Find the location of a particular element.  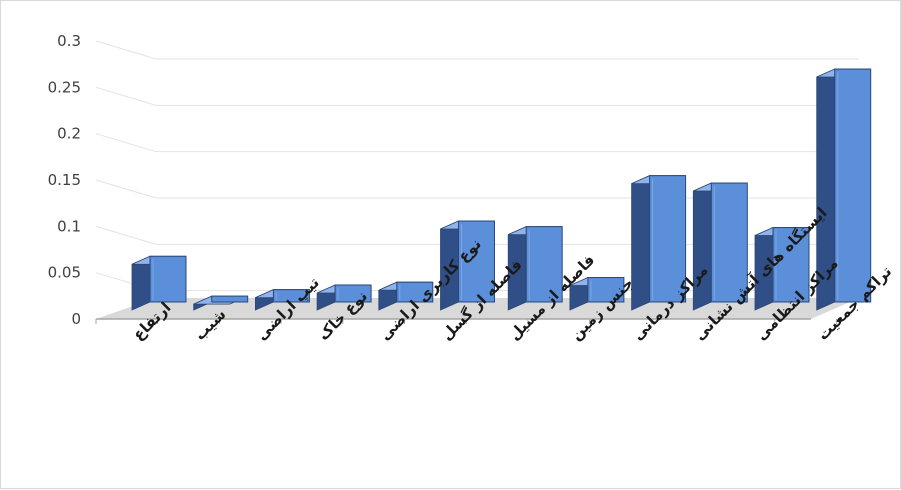

y-tick-label: 0 is located at coordinates (76, 319).